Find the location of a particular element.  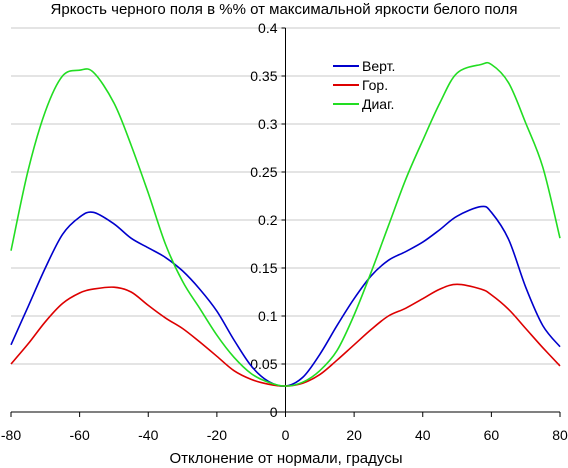

x-tick-label: 20 is located at coordinates (354, 435).